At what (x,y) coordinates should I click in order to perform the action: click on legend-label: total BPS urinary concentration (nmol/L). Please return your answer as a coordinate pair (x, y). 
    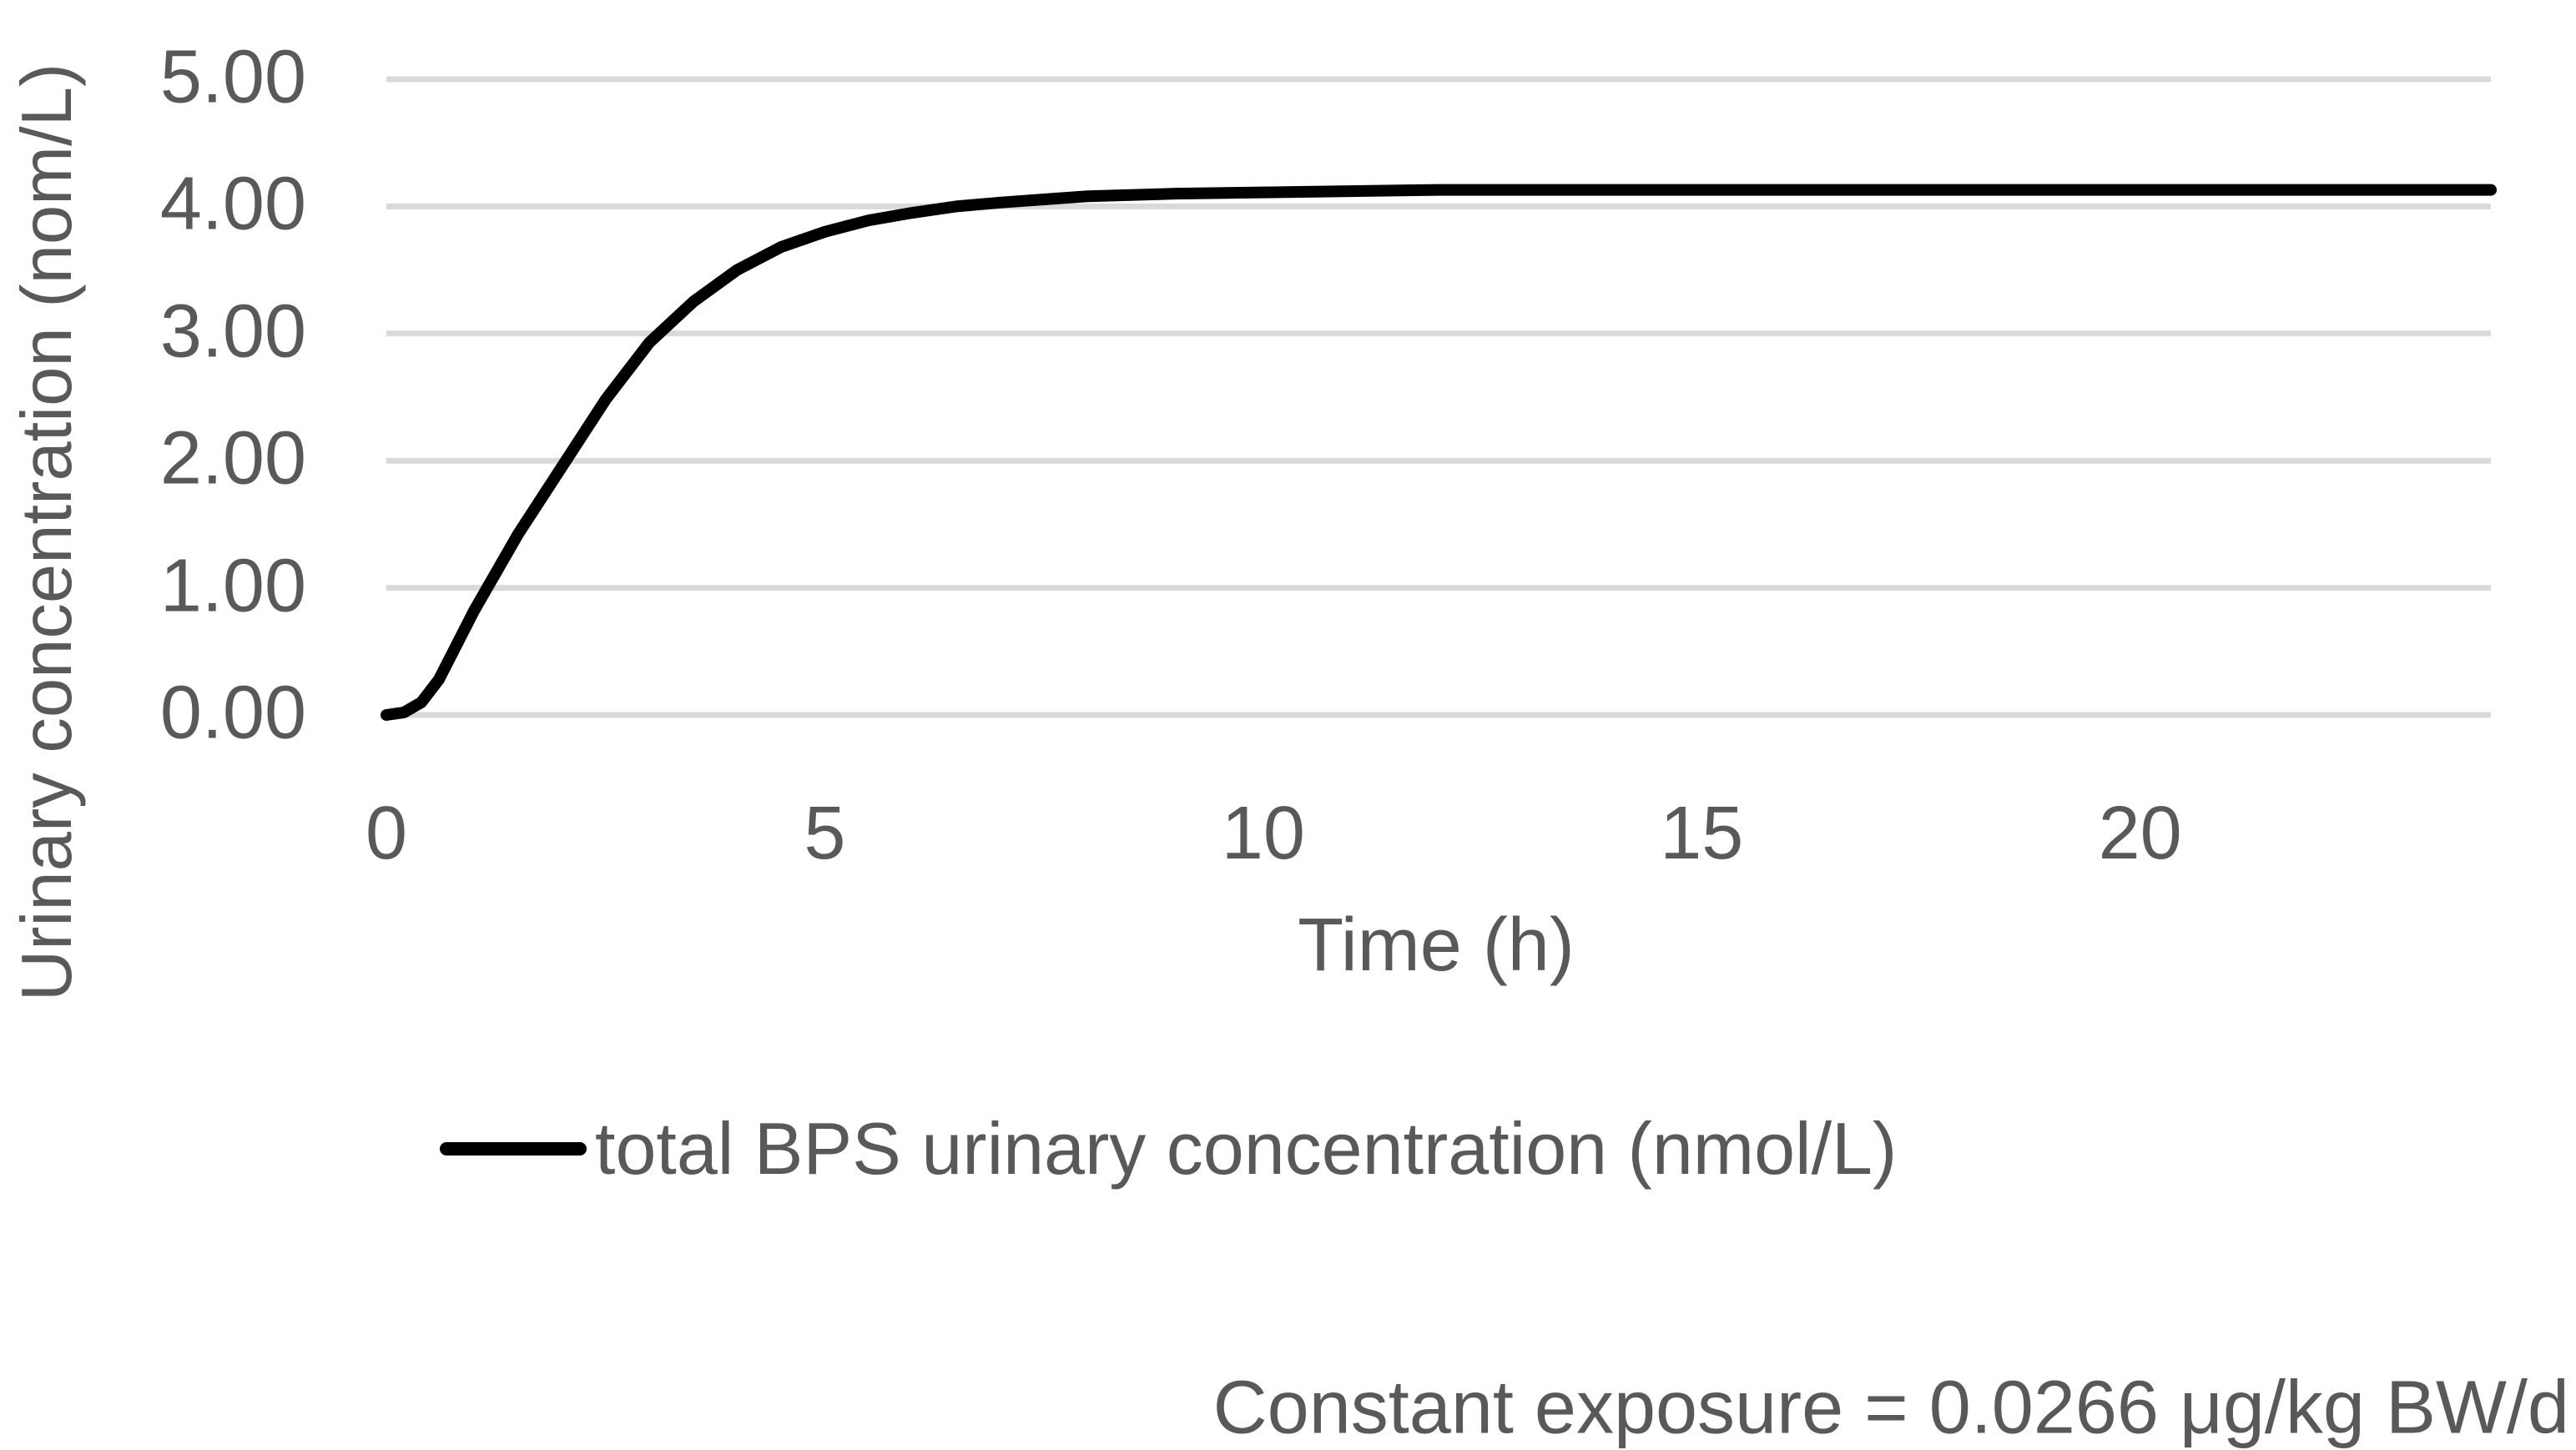
    Looking at the image, I should click on (1246, 1148).